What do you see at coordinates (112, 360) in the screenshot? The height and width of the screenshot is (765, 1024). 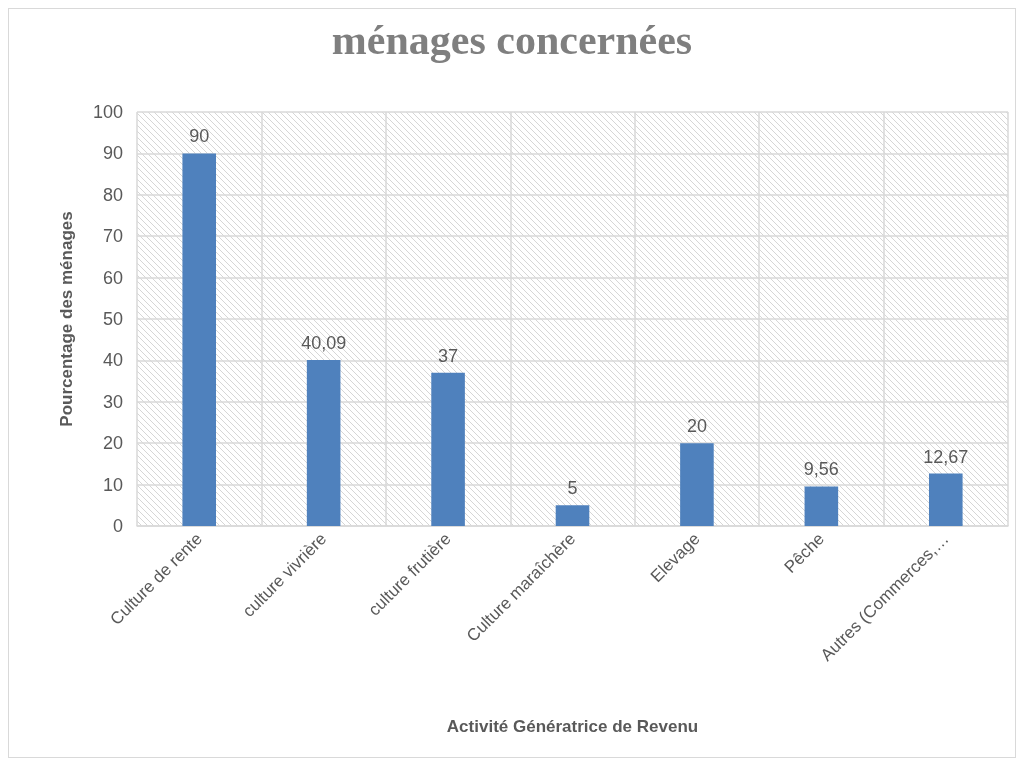 I see `y-tick-label: 40` at bounding box center [112, 360].